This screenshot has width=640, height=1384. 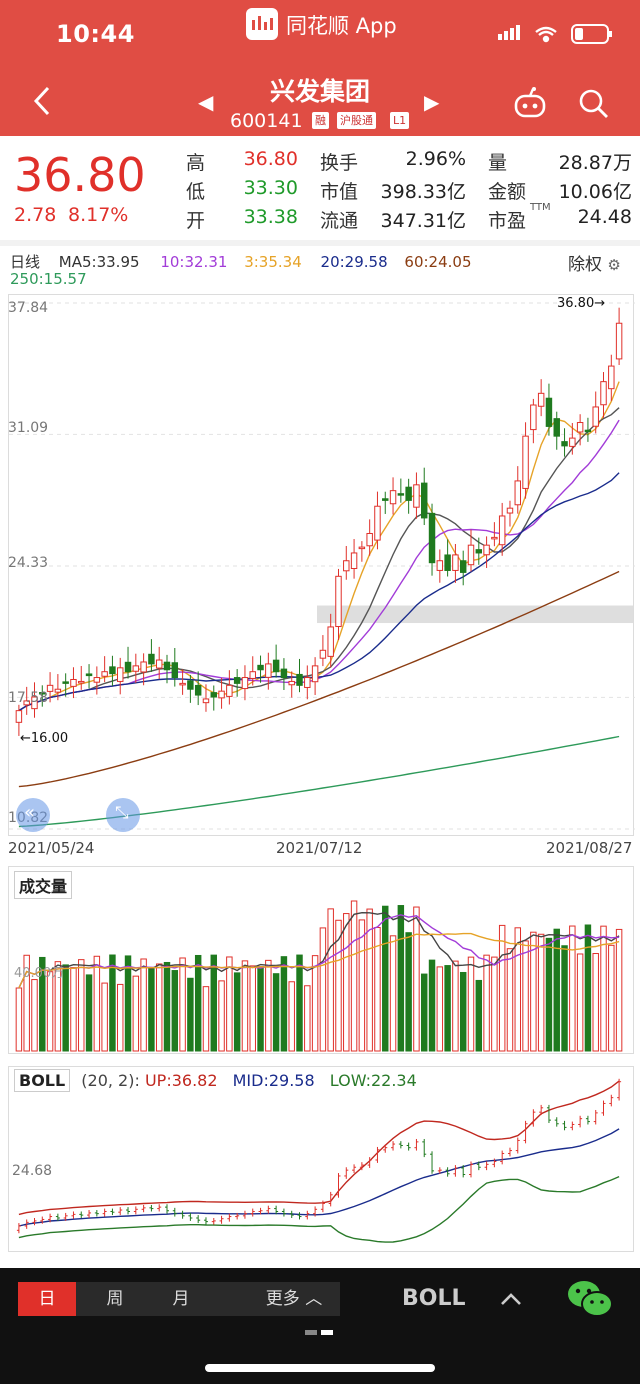 I want to click on quote-value-pe: 24.48, so click(x=604, y=217).